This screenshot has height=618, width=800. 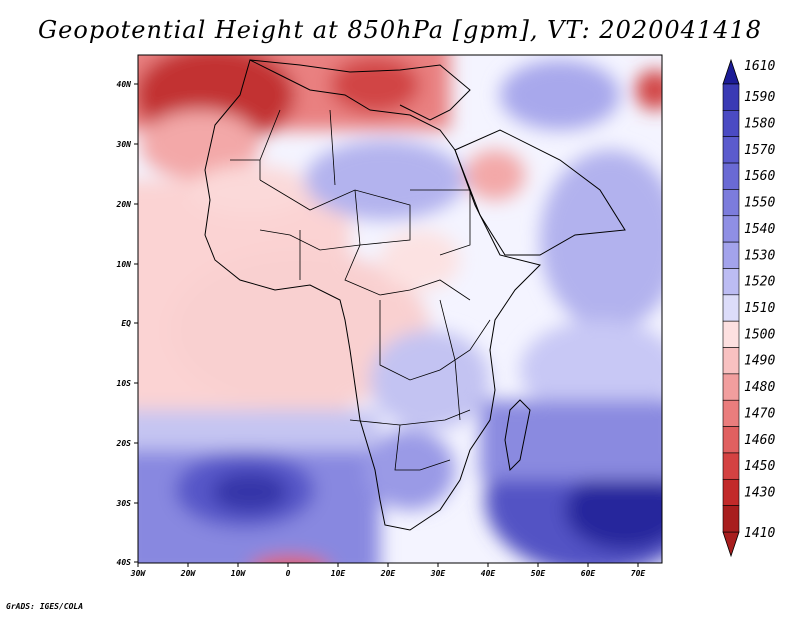 What do you see at coordinates (759, 334) in the screenshot?
I see `colorbar-label: 1500` at bounding box center [759, 334].